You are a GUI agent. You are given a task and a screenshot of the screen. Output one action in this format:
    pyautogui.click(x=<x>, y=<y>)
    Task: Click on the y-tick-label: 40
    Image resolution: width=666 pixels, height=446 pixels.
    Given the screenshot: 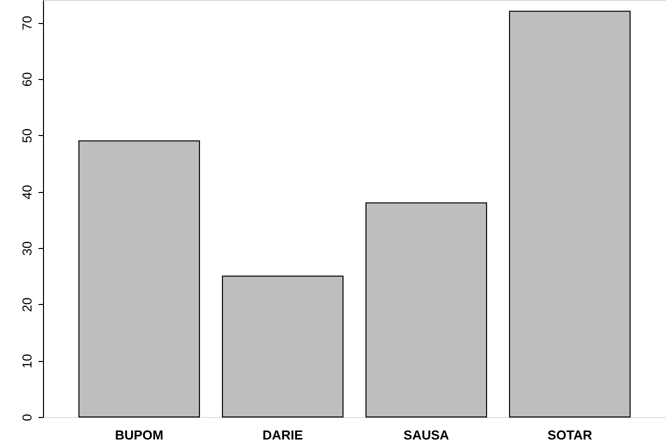 What is the action you would take?
    pyautogui.click(x=27, y=192)
    